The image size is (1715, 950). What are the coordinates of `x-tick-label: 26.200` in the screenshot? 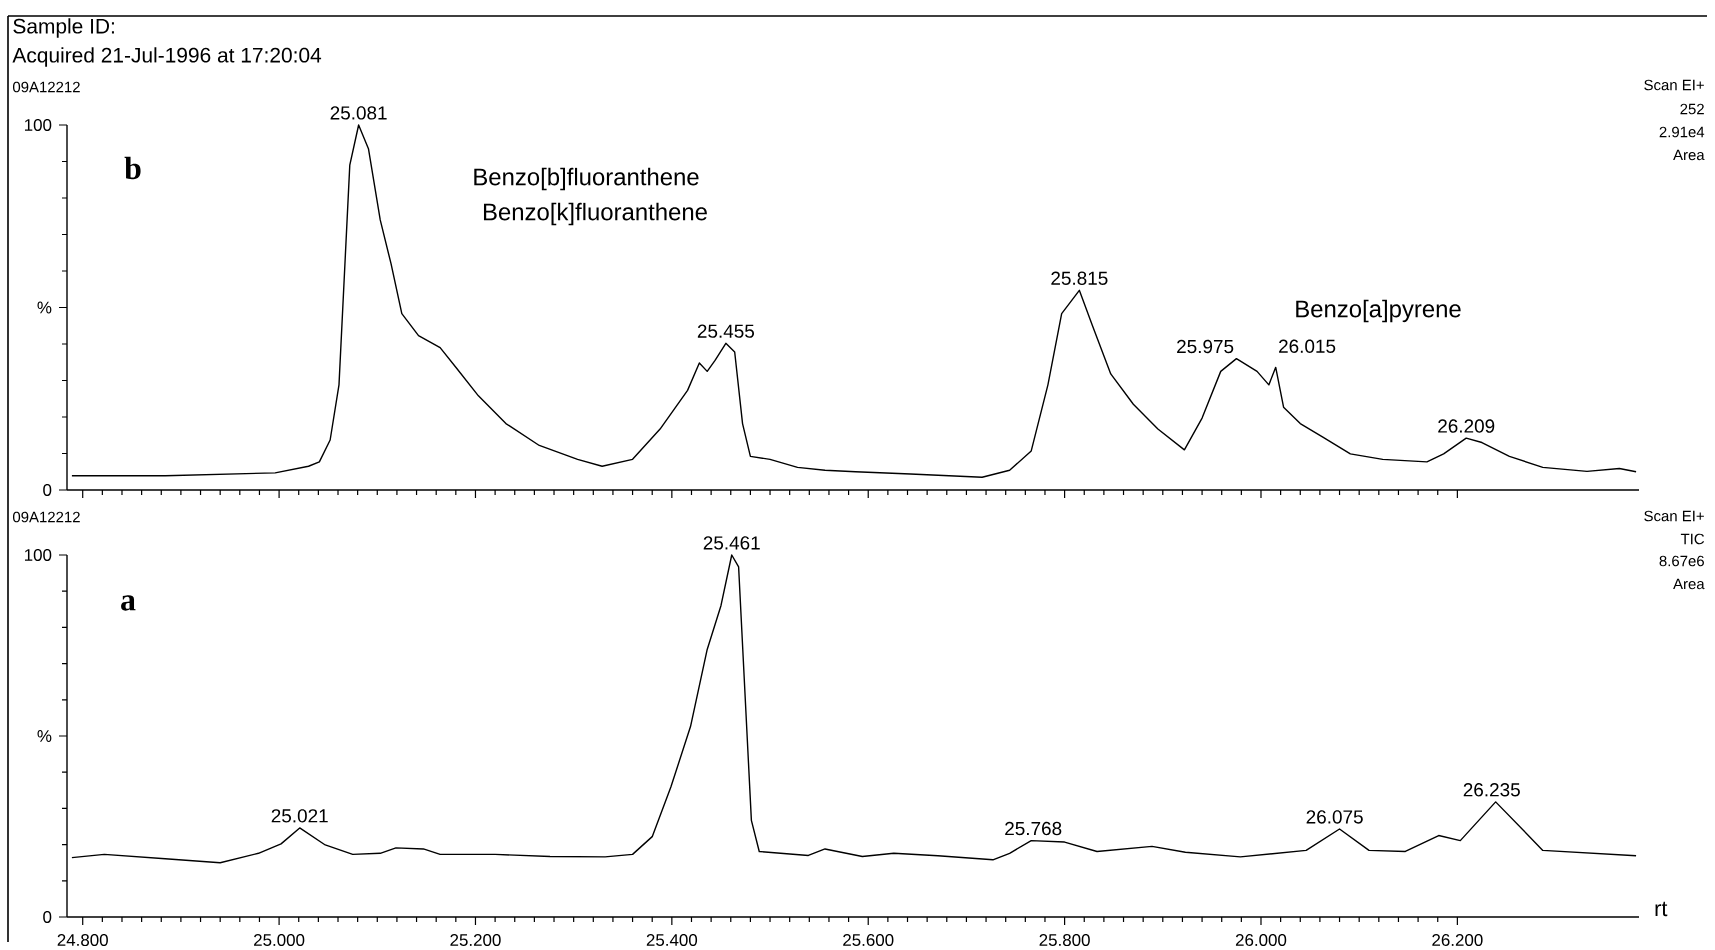 It's located at (1457, 940).